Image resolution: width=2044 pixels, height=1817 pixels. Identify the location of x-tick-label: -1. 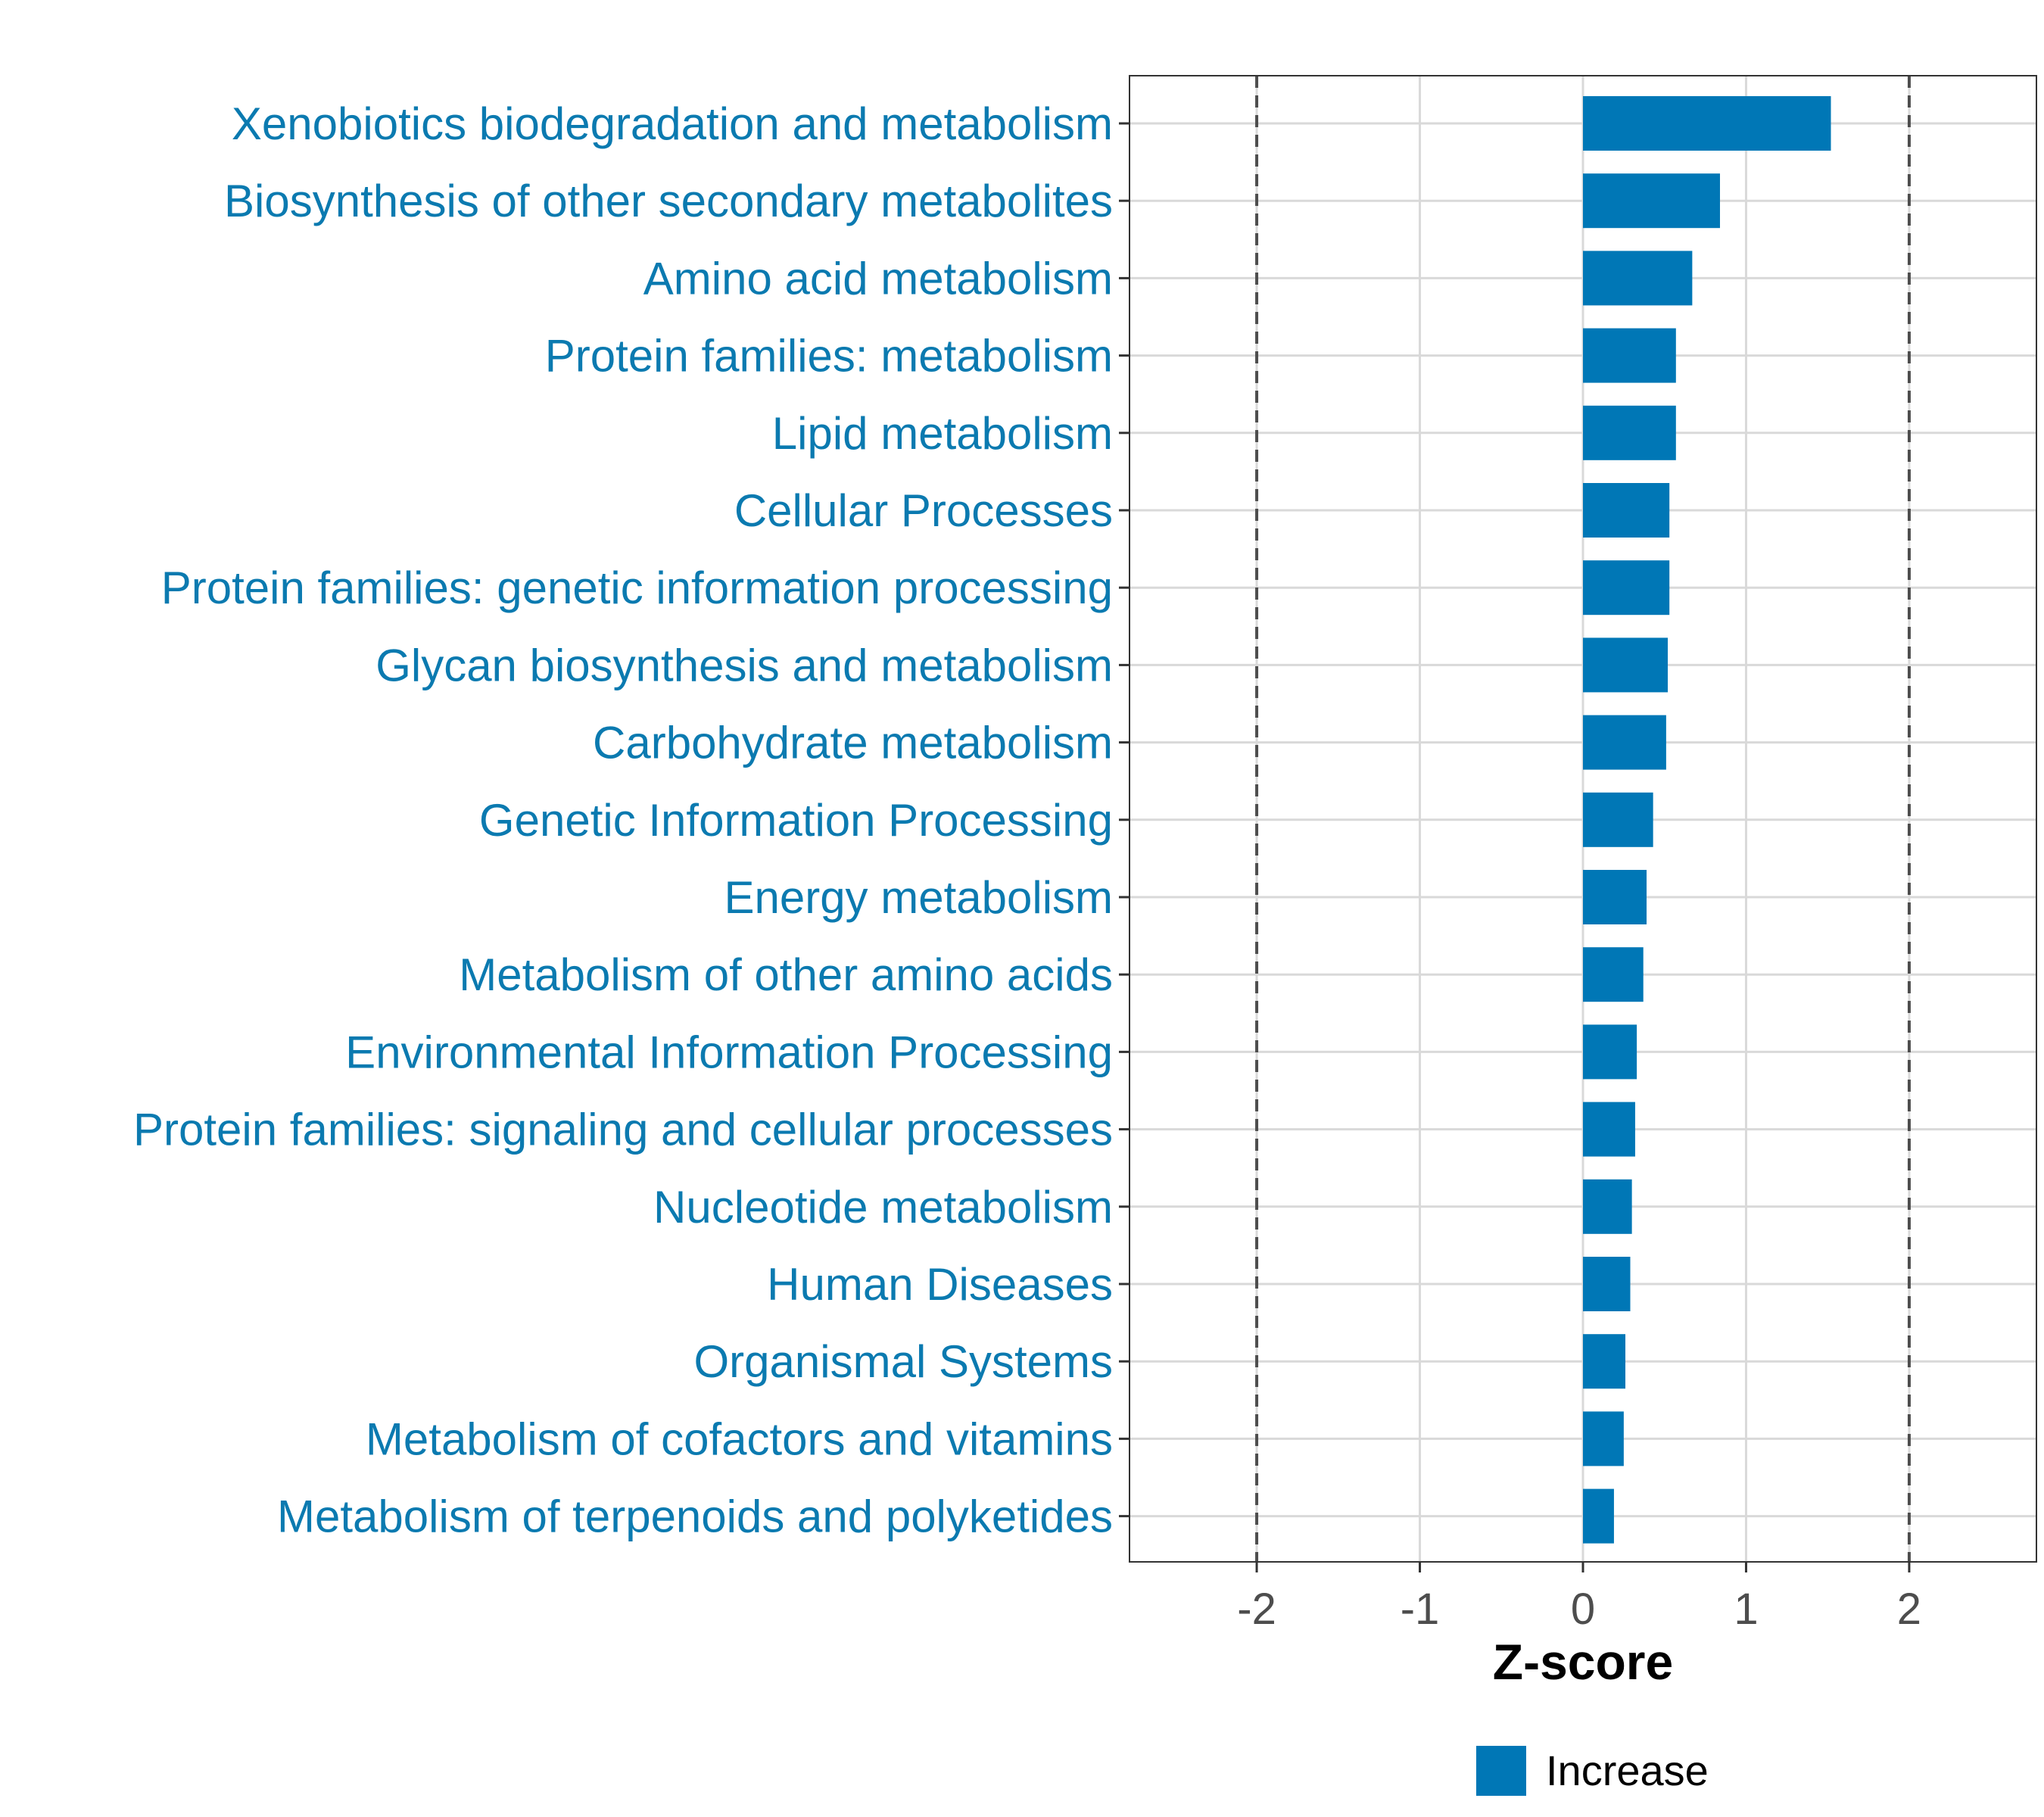
(1420, 1609).